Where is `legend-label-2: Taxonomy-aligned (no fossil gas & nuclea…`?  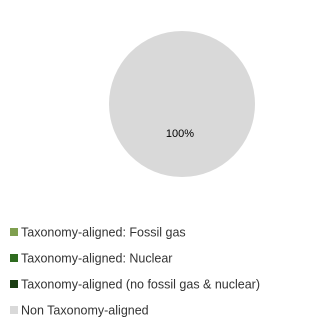 legend-label-2: Taxonomy-aligned (no fossil gas & nuclea… is located at coordinates (140, 285).